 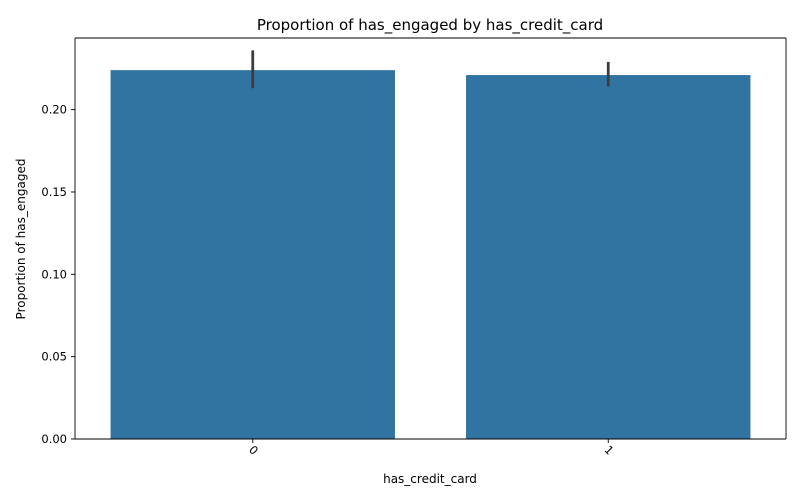 I want to click on y-axis-label: Proportion of has_engaged, so click(x=21, y=239).